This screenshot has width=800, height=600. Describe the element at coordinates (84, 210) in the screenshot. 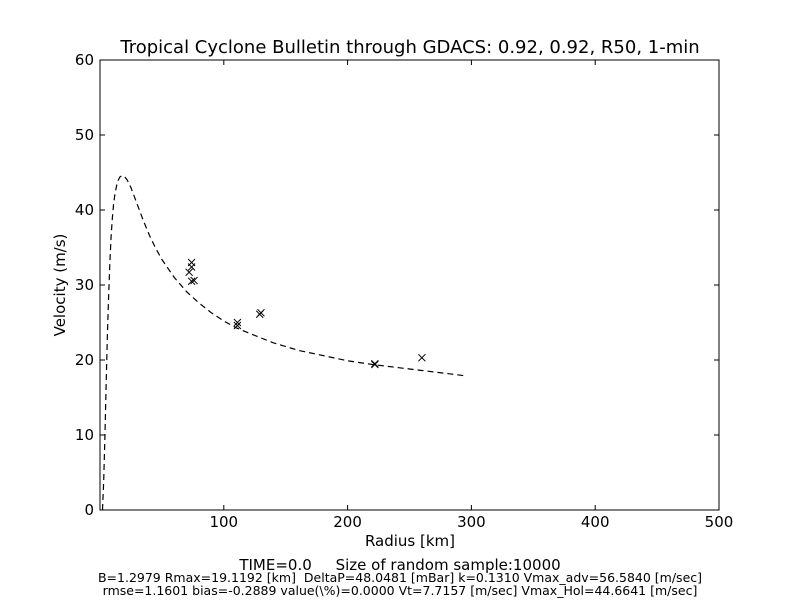

I see `y-tick-label: 40` at that location.